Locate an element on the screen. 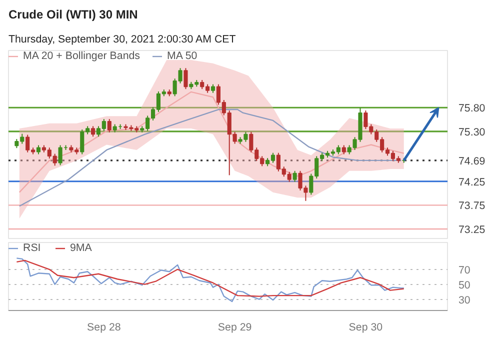 This screenshot has width=499, height=338. y-tick-label: 50 is located at coordinates (464, 285).